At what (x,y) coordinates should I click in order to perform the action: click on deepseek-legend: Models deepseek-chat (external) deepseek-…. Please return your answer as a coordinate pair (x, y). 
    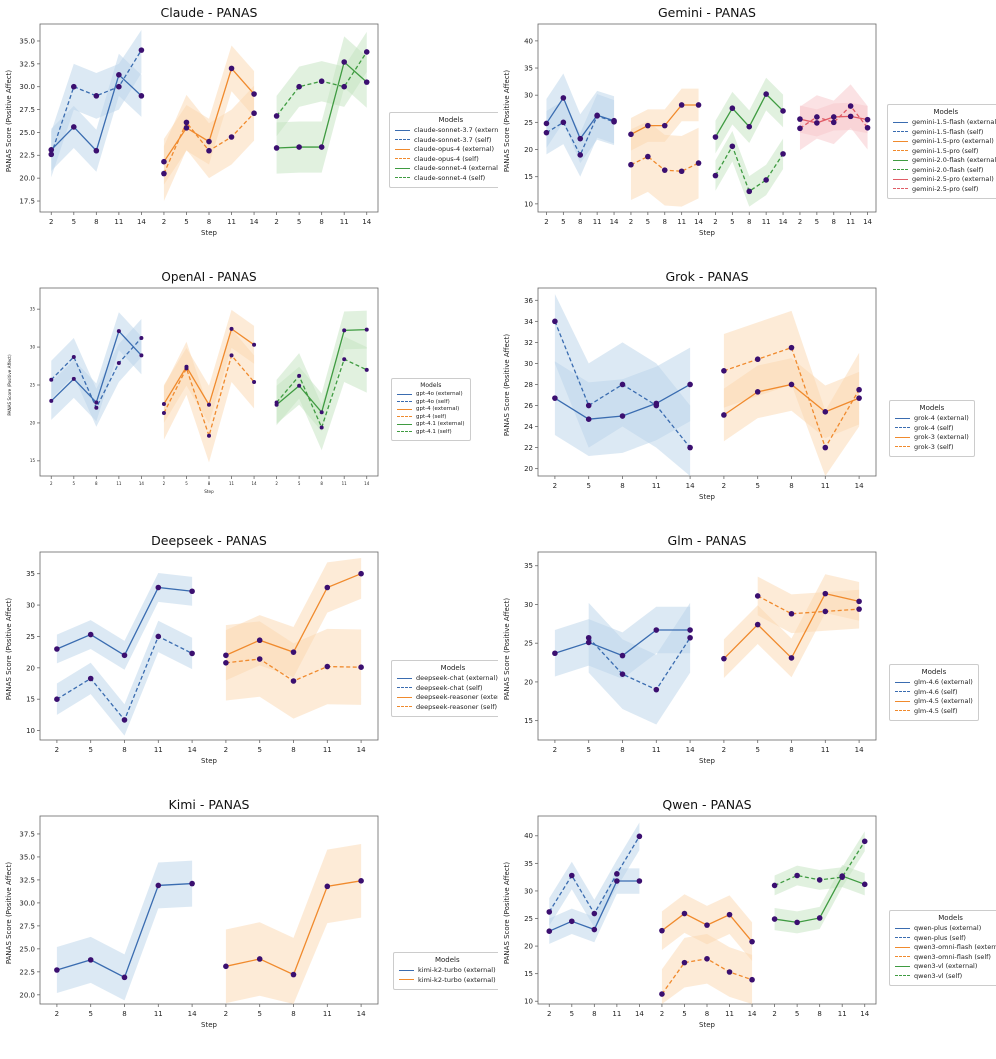
    Looking at the image, I should click on (444, 688).